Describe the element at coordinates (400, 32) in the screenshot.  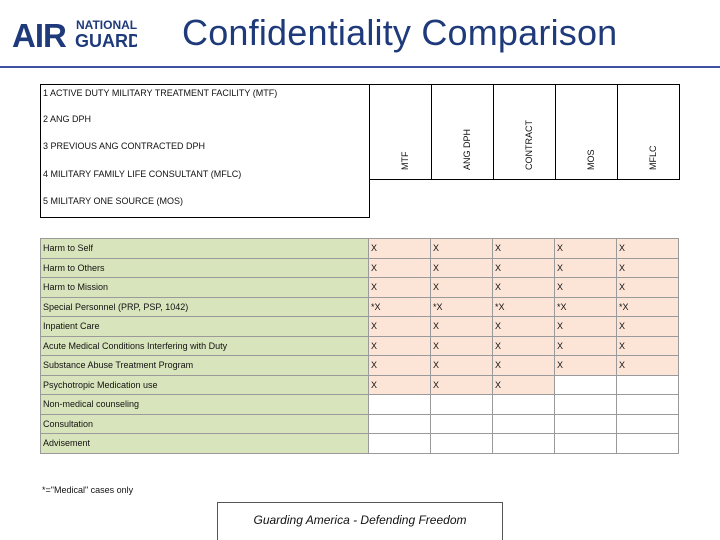
I see `page-title: Confidentiality Comparison` at that location.